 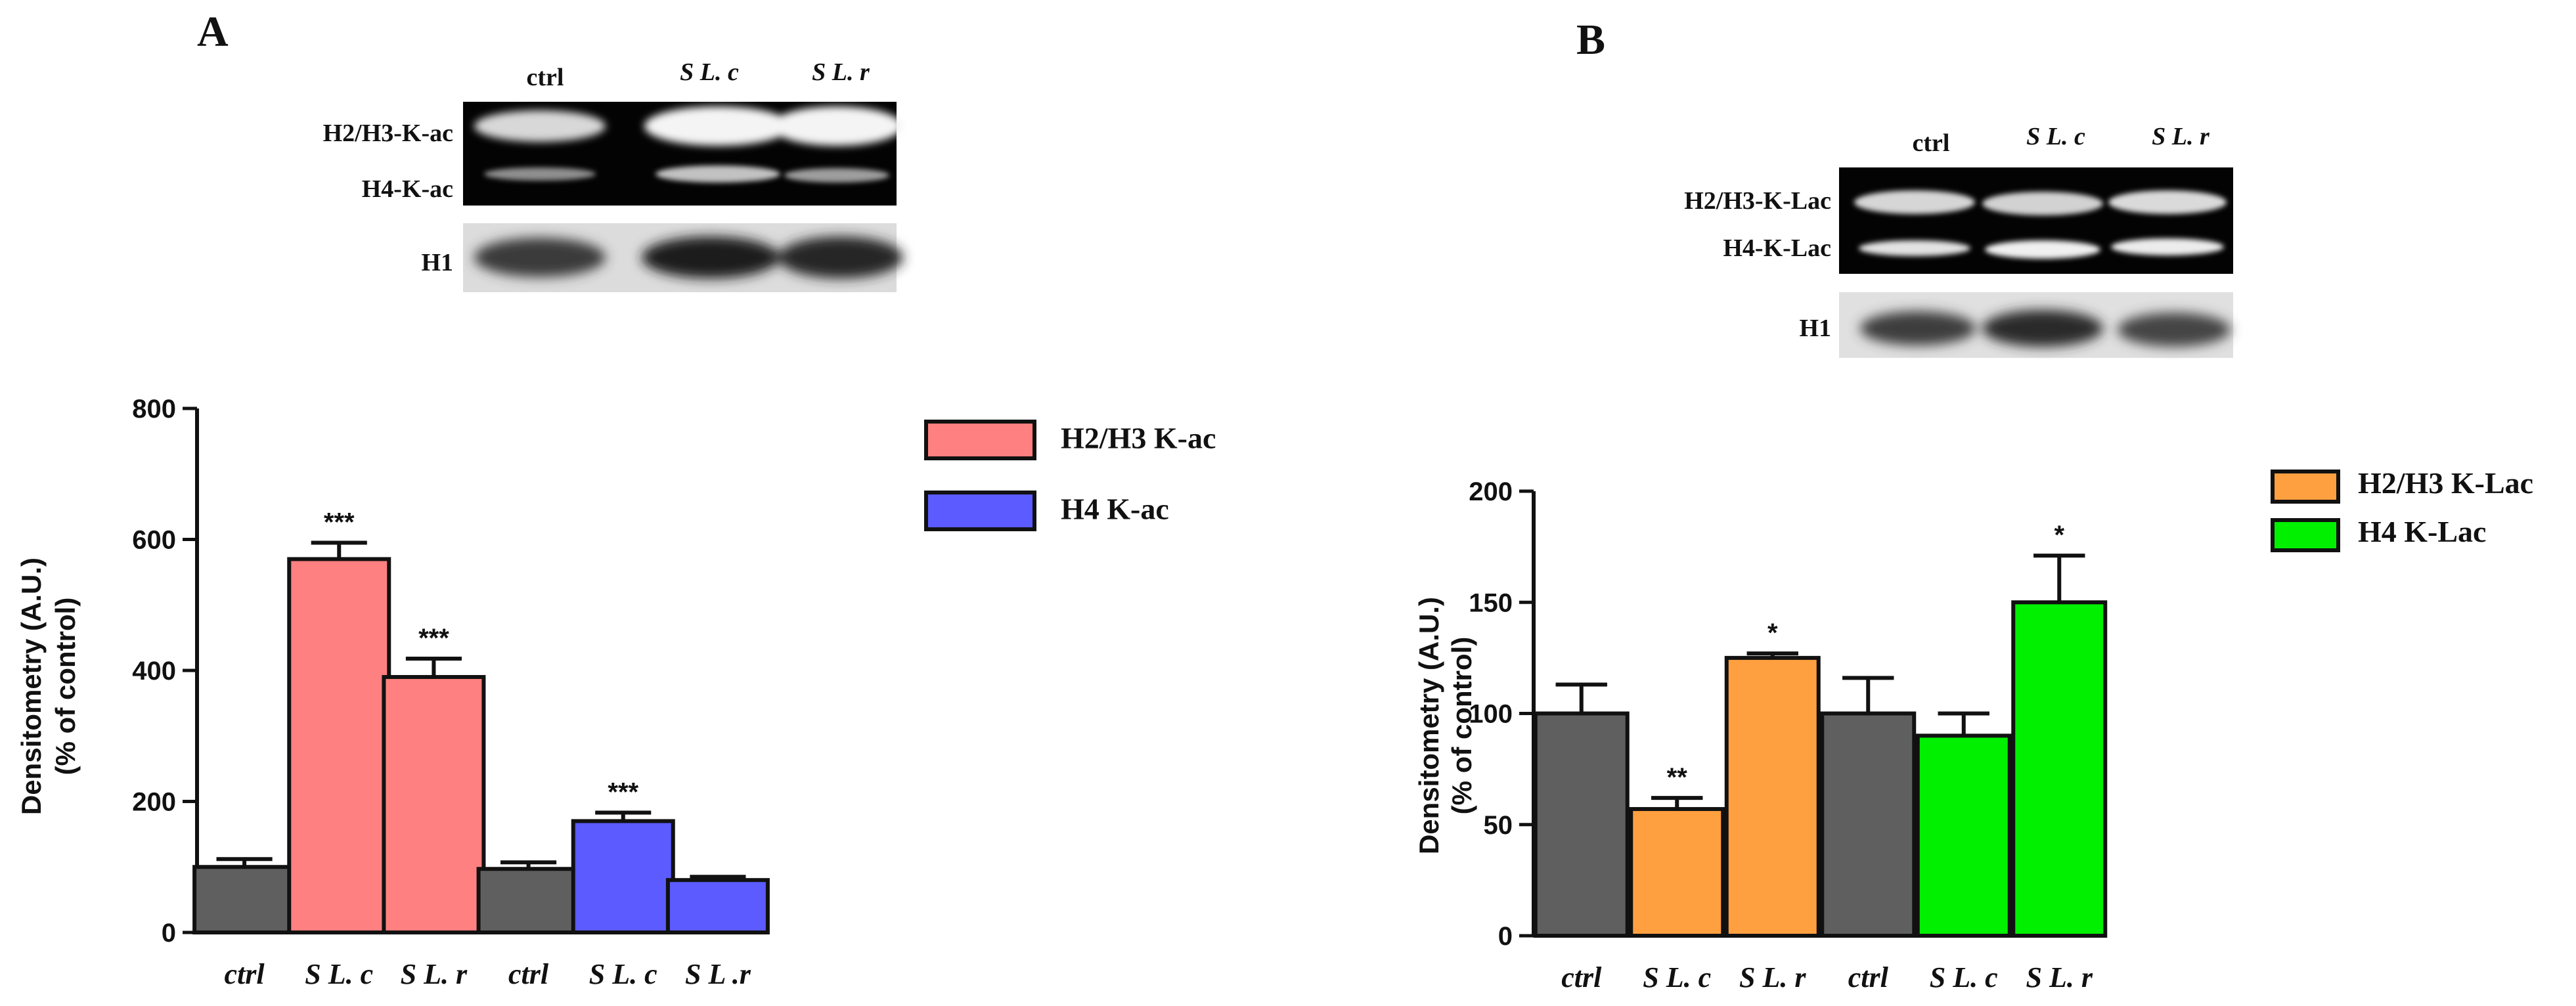 I want to click on chart-a-y-tick-label: 400, so click(x=154, y=671).